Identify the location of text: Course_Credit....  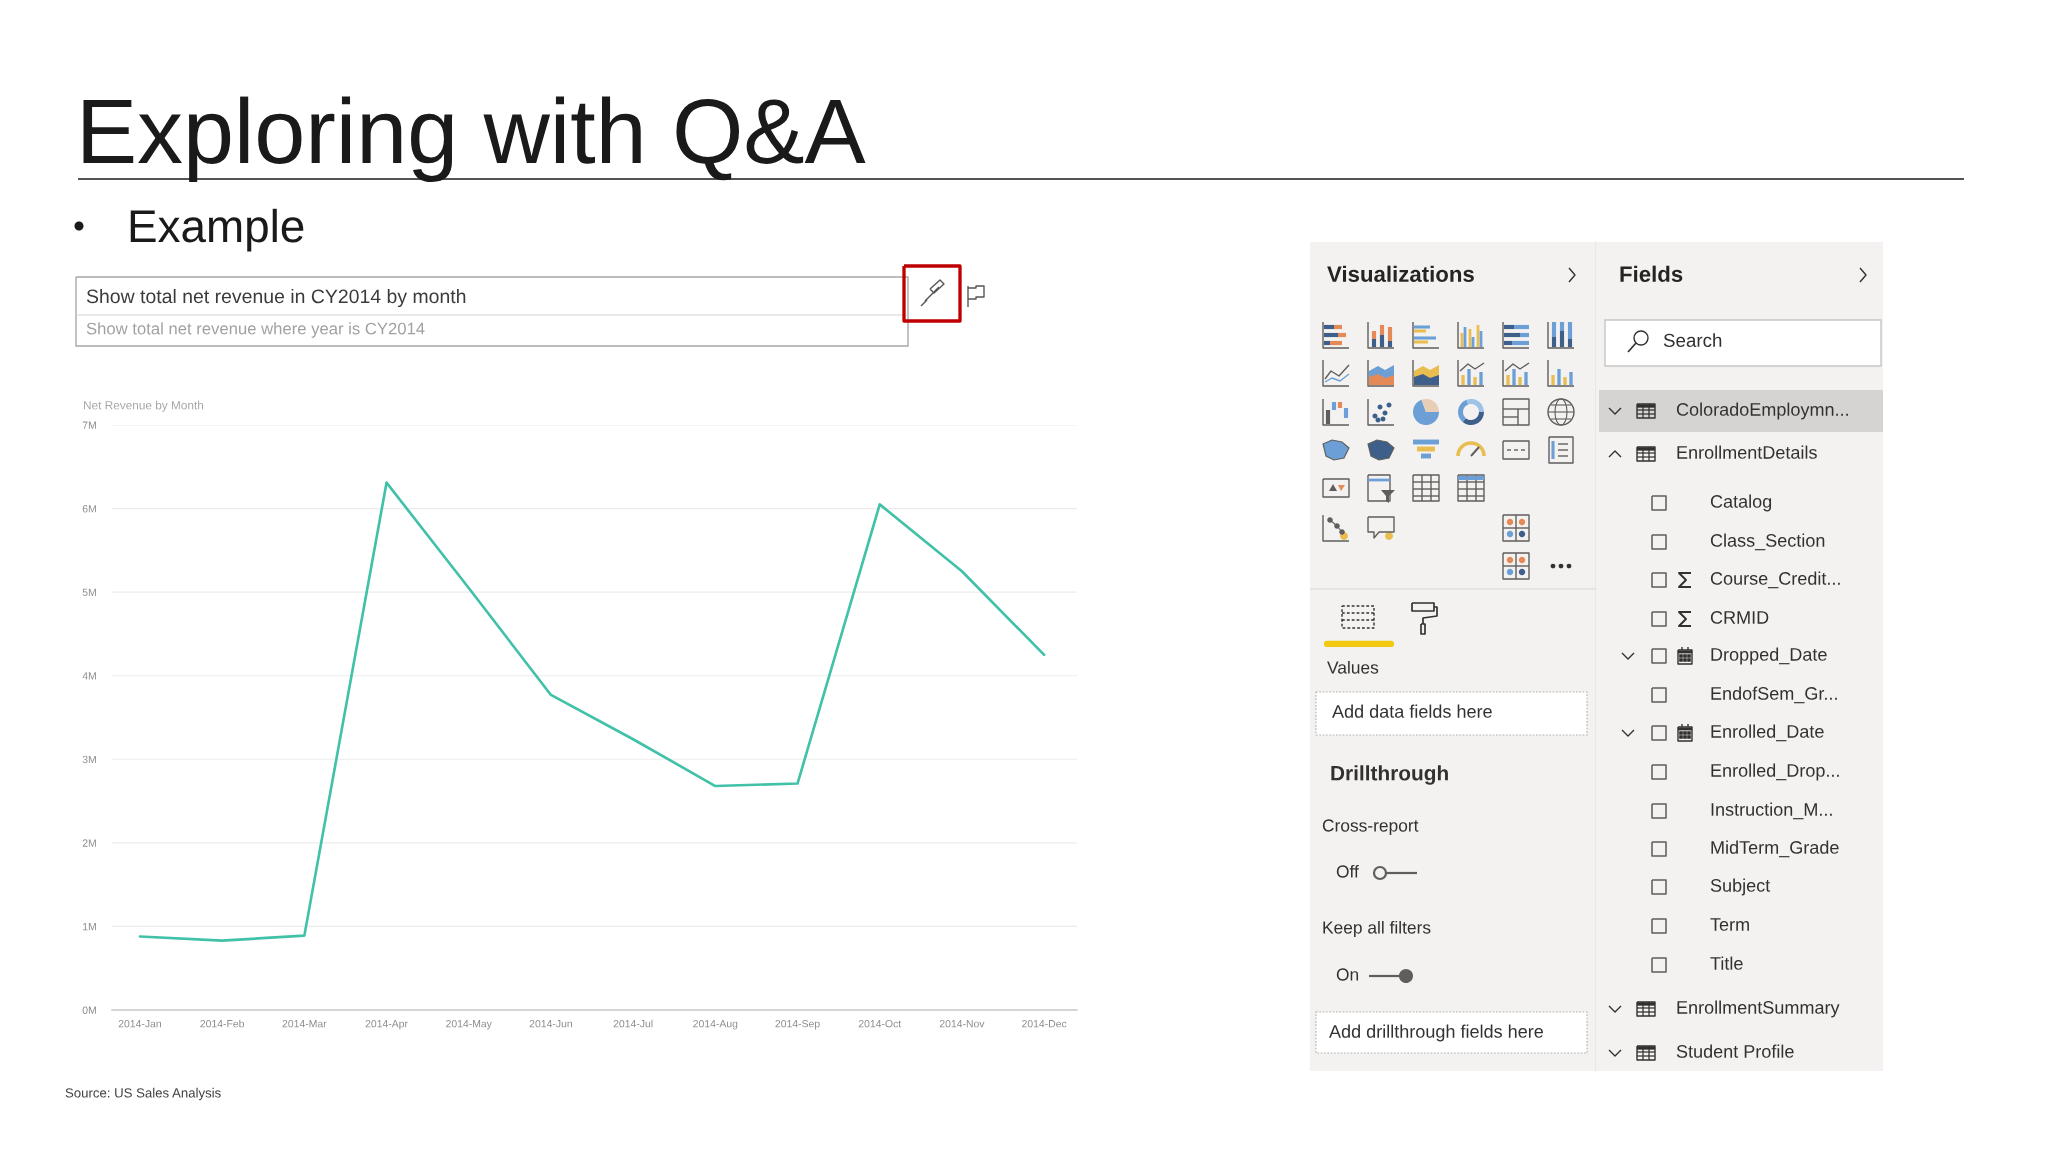
(1775, 580).